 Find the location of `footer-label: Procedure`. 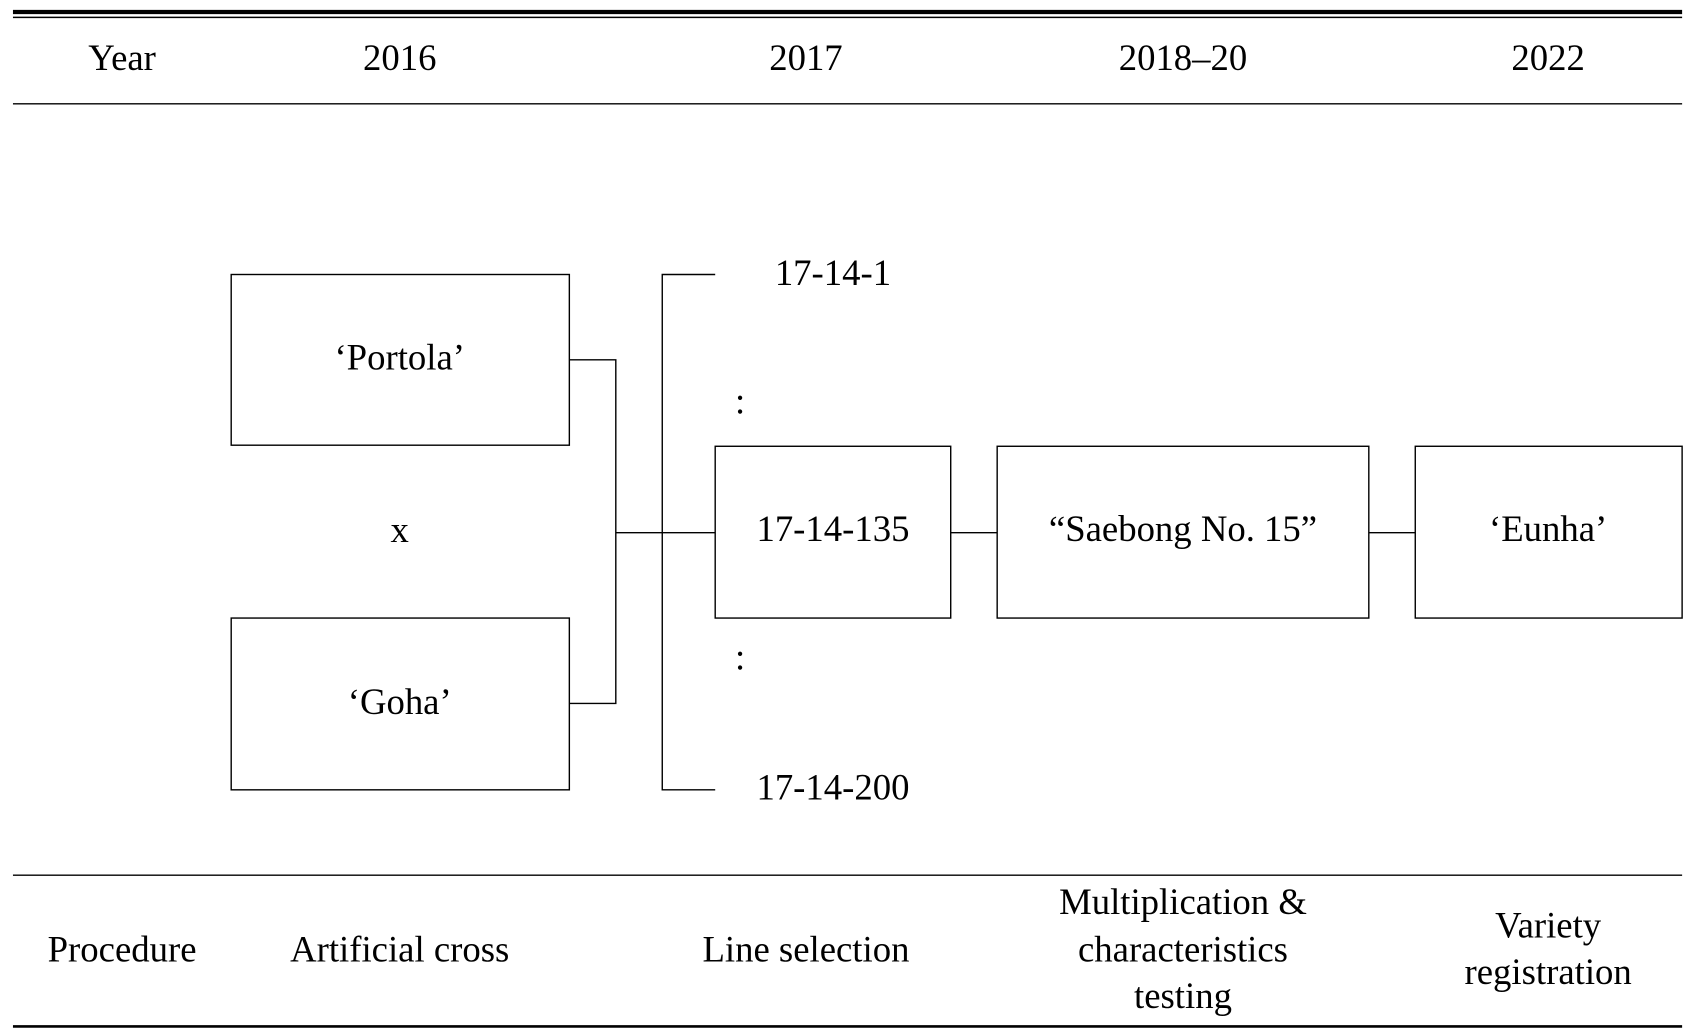

footer-label: Procedure is located at coordinates (122, 948).